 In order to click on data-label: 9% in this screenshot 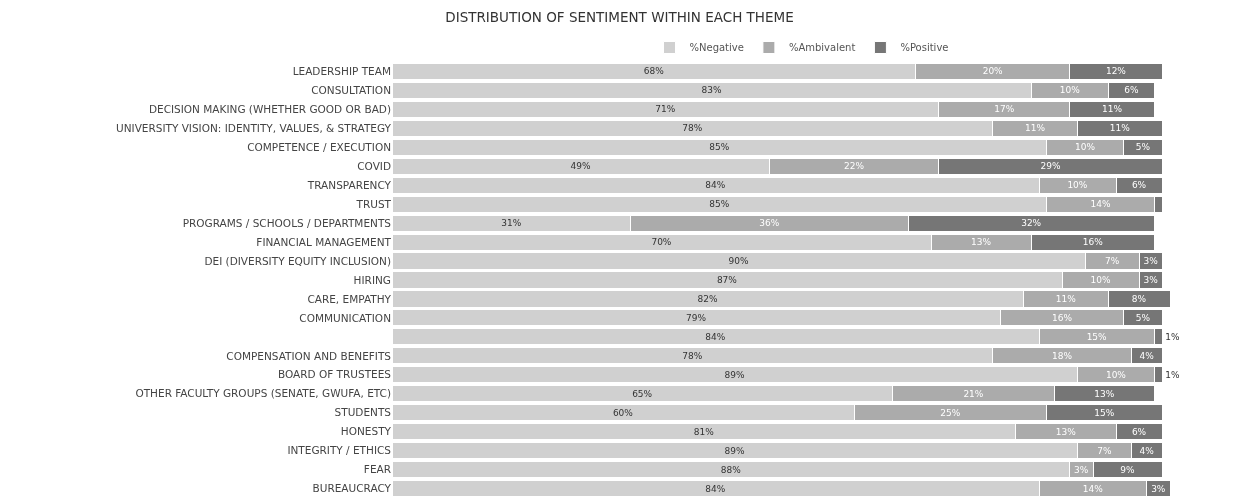, I will do `click(1128, 469)`.